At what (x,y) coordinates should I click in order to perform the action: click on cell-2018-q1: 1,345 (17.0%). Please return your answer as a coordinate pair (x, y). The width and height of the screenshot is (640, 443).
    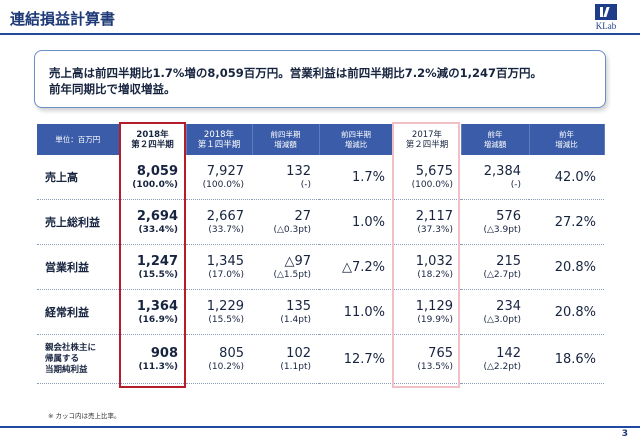
    Looking at the image, I should click on (219, 267).